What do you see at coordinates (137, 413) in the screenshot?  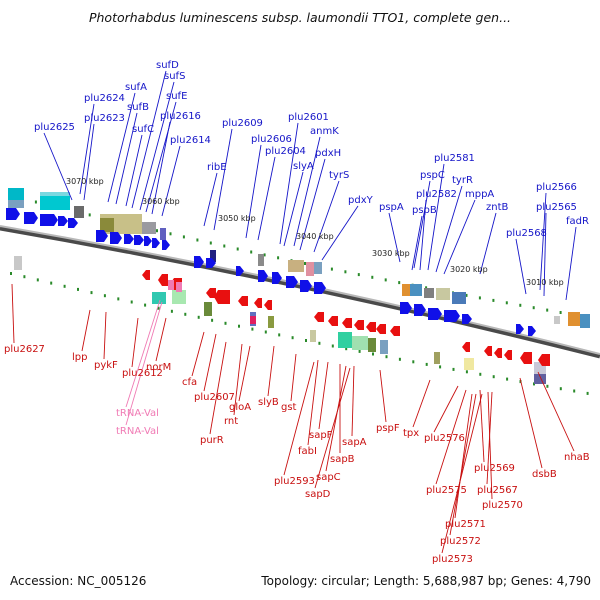 I see `trna-label: tRNA-Val` at bounding box center [137, 413].